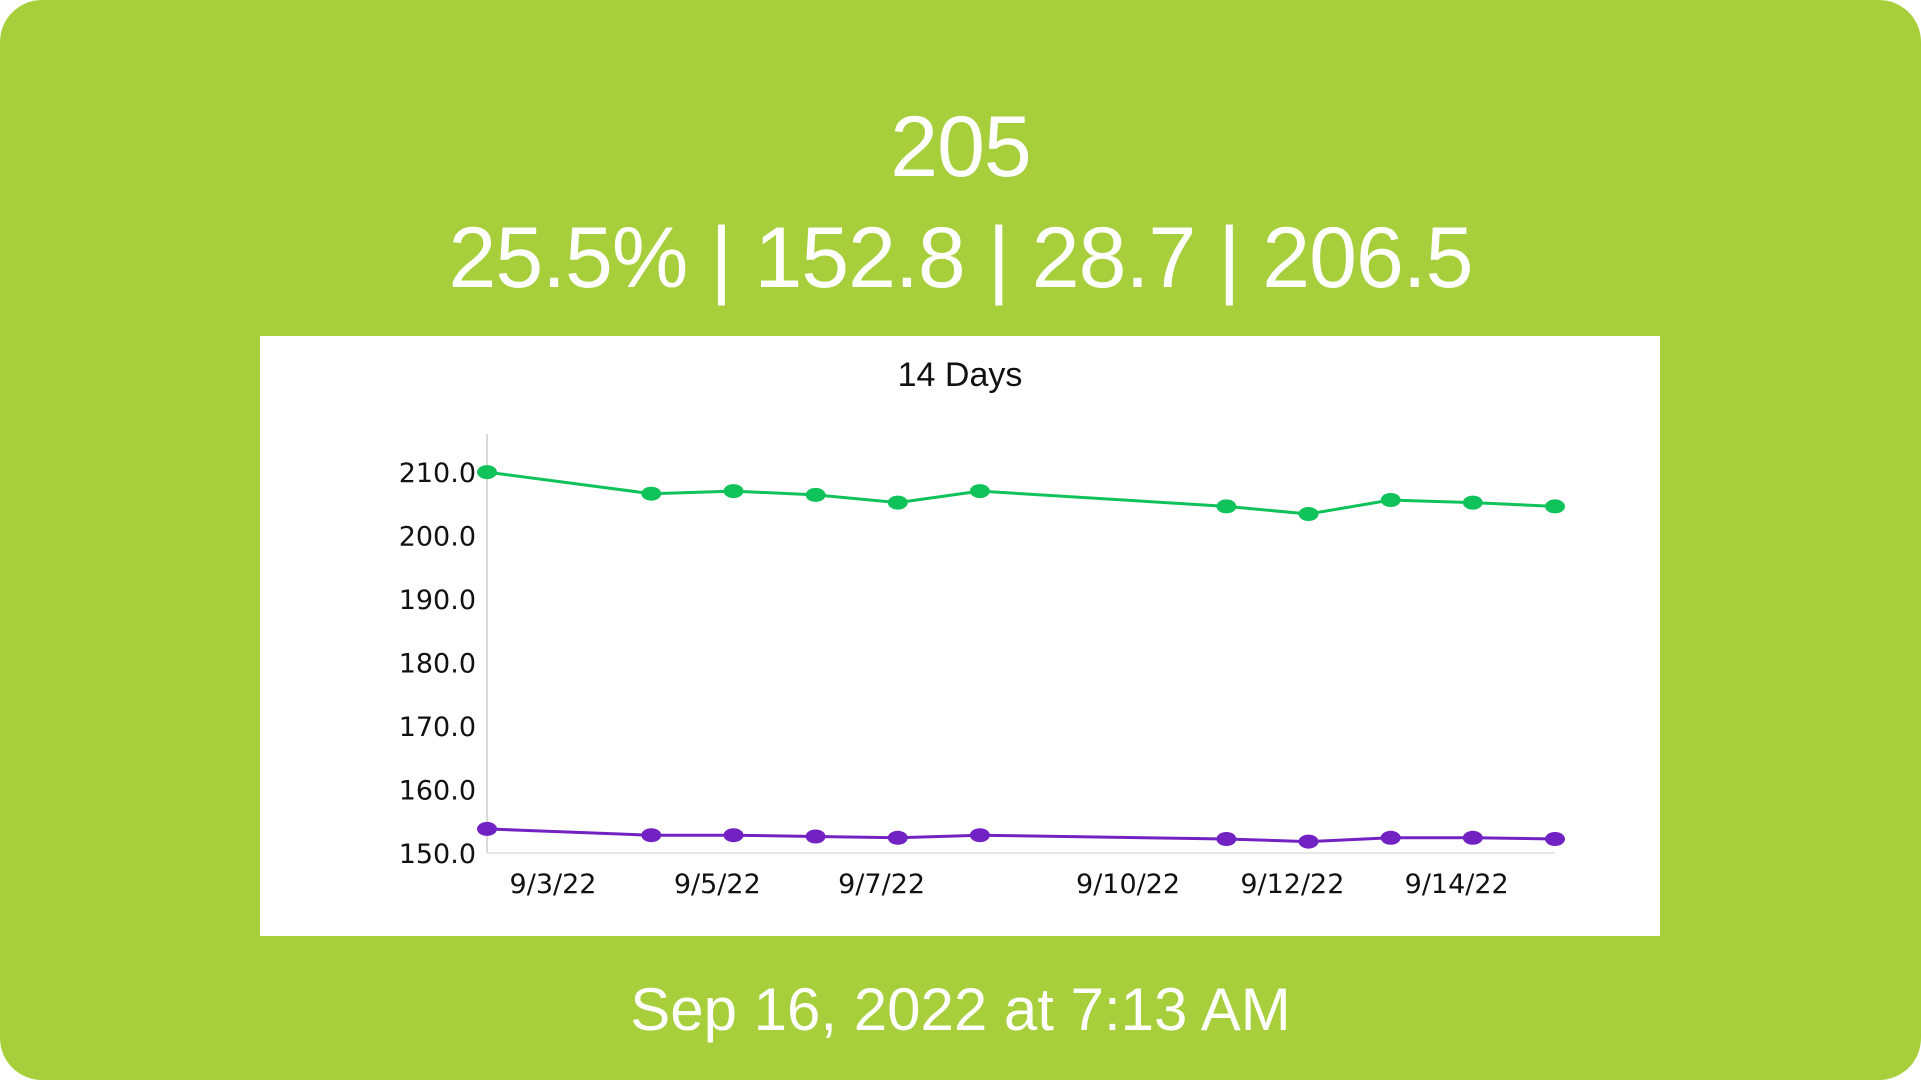  What do you see at coordinates (437, 727) in the screenshot?
I see `y-tick-label: 170.0` at bounding box center [437, 727].